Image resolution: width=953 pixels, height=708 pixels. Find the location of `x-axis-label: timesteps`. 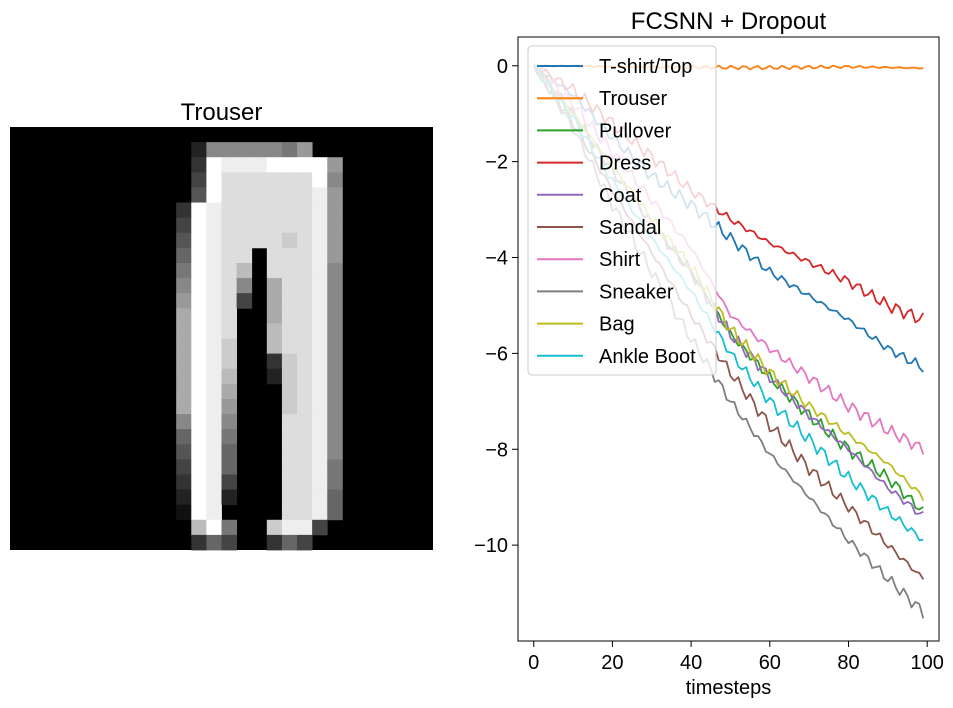

x-axis-label: timesteps is located at coordinates (729, 688).